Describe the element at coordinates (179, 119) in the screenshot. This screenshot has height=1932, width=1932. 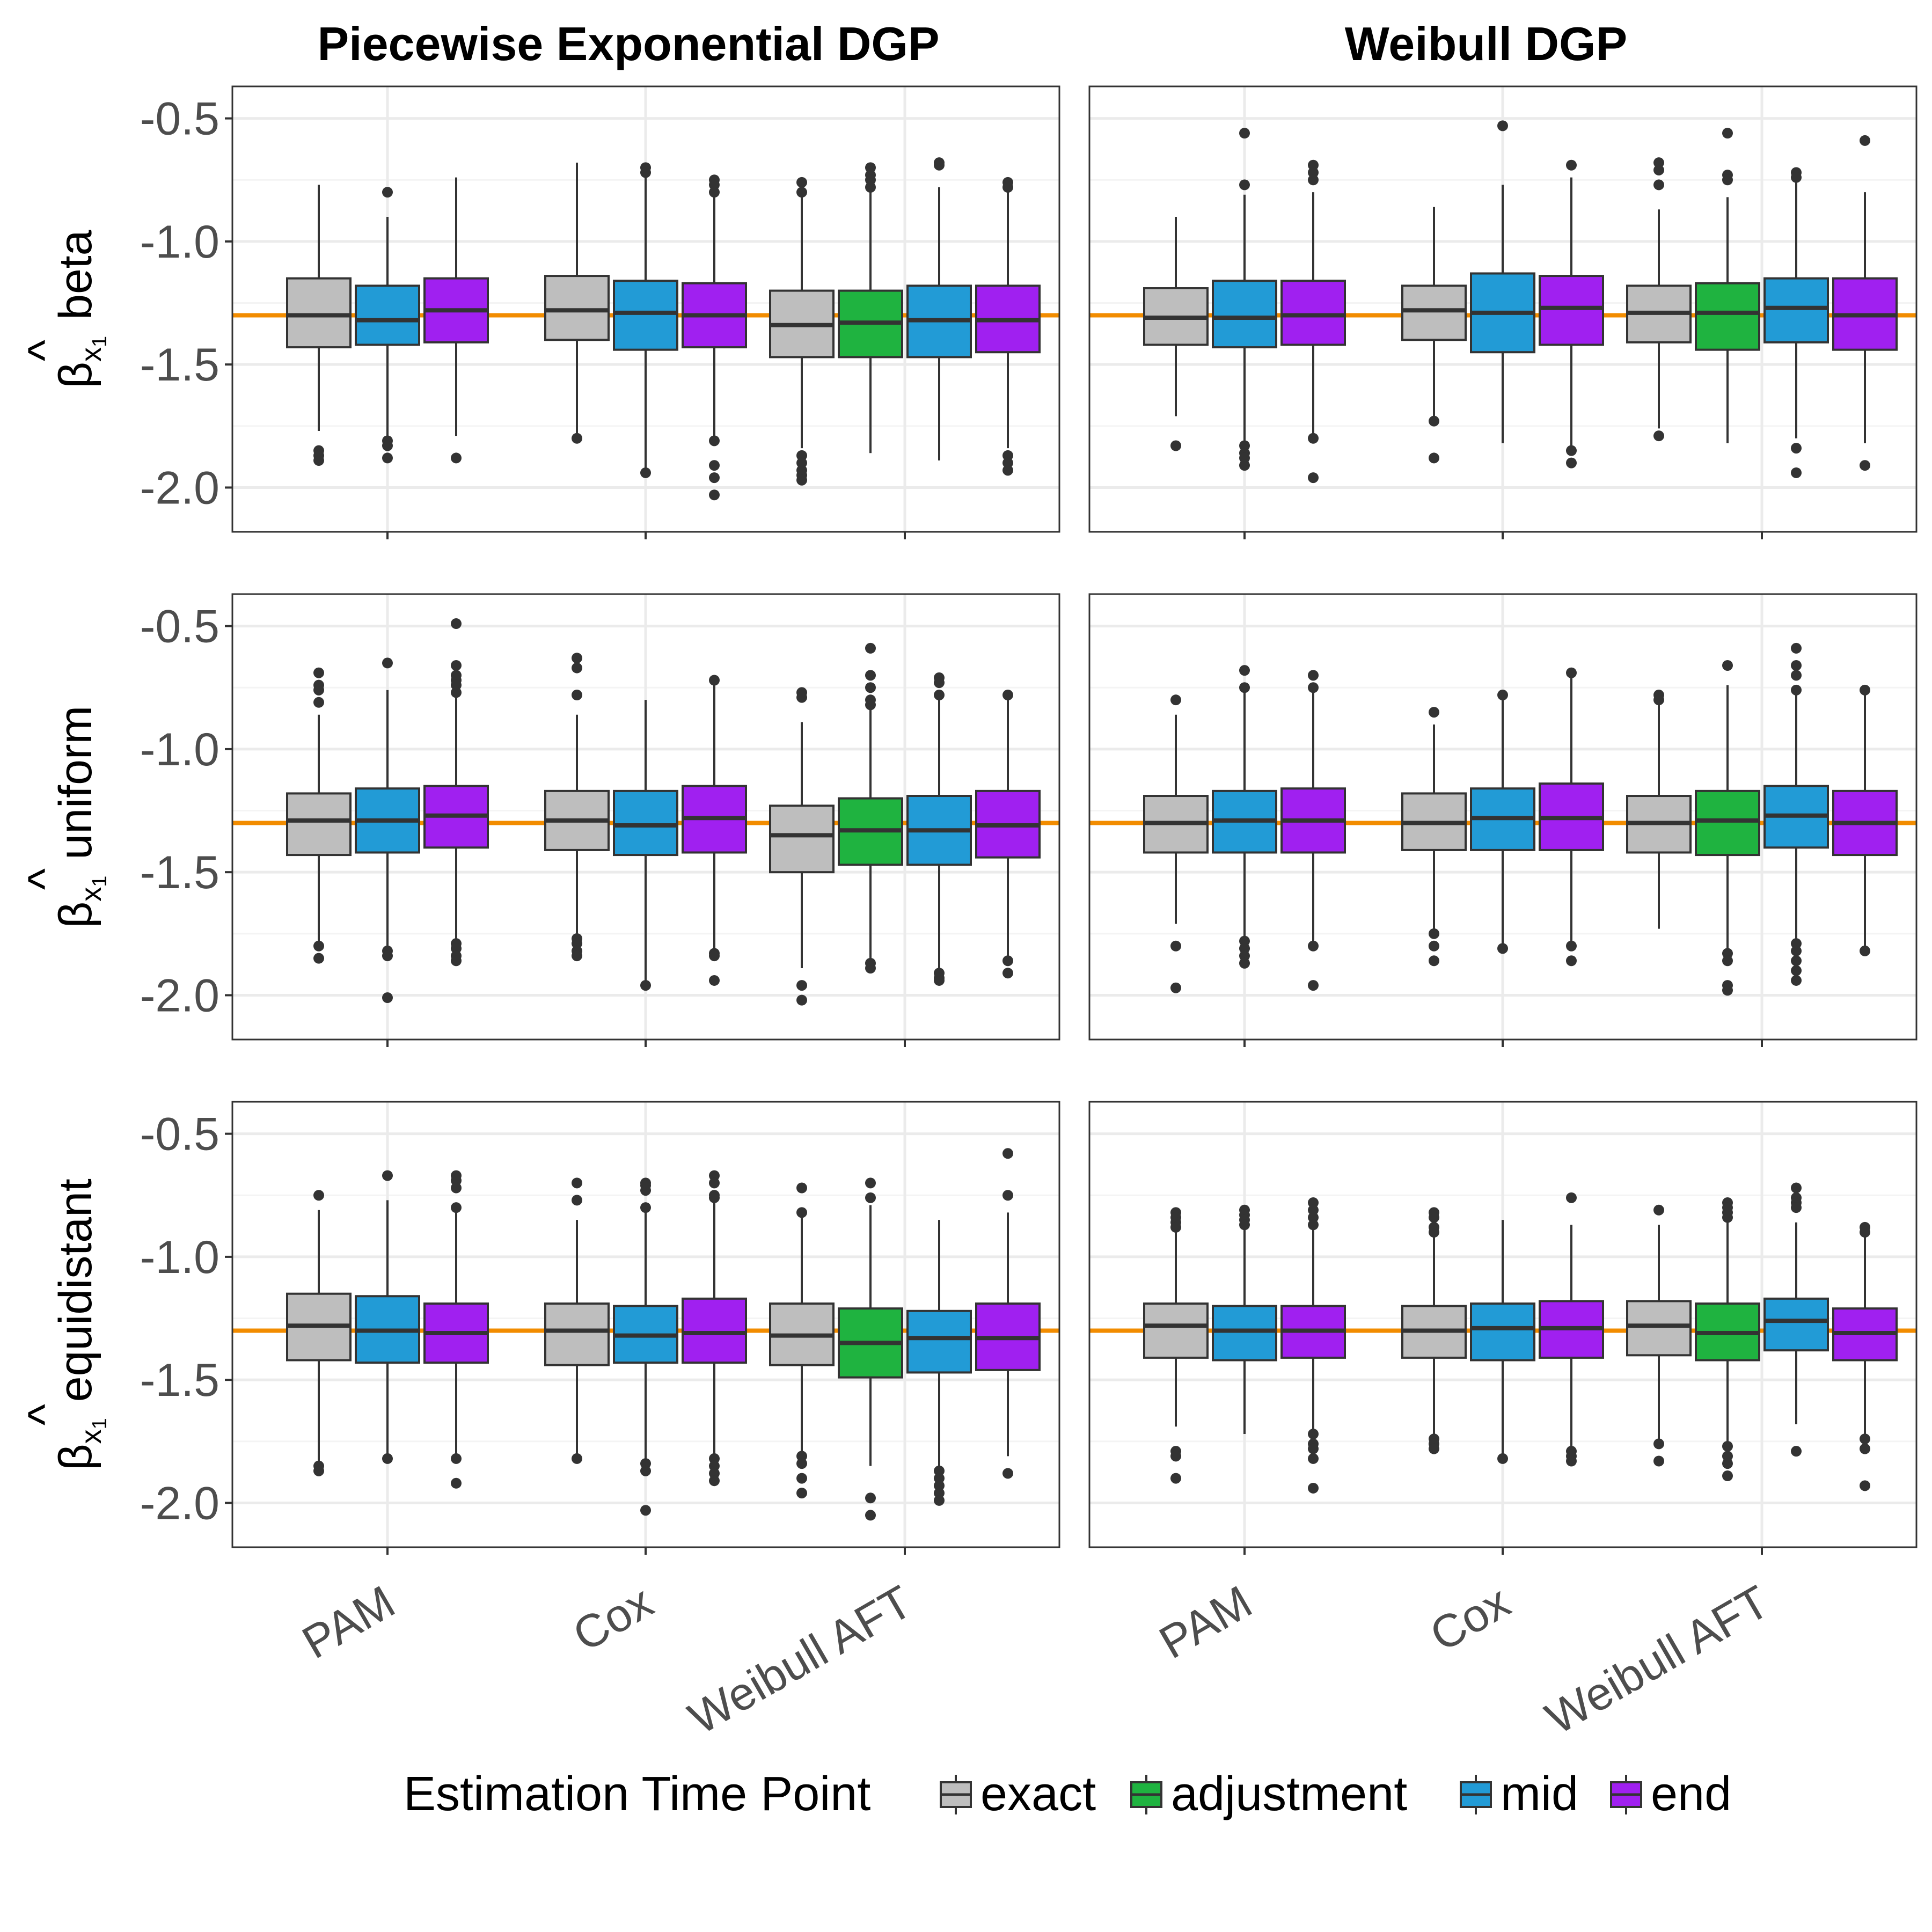
I see `y-tick-label: -0.5` at that location.